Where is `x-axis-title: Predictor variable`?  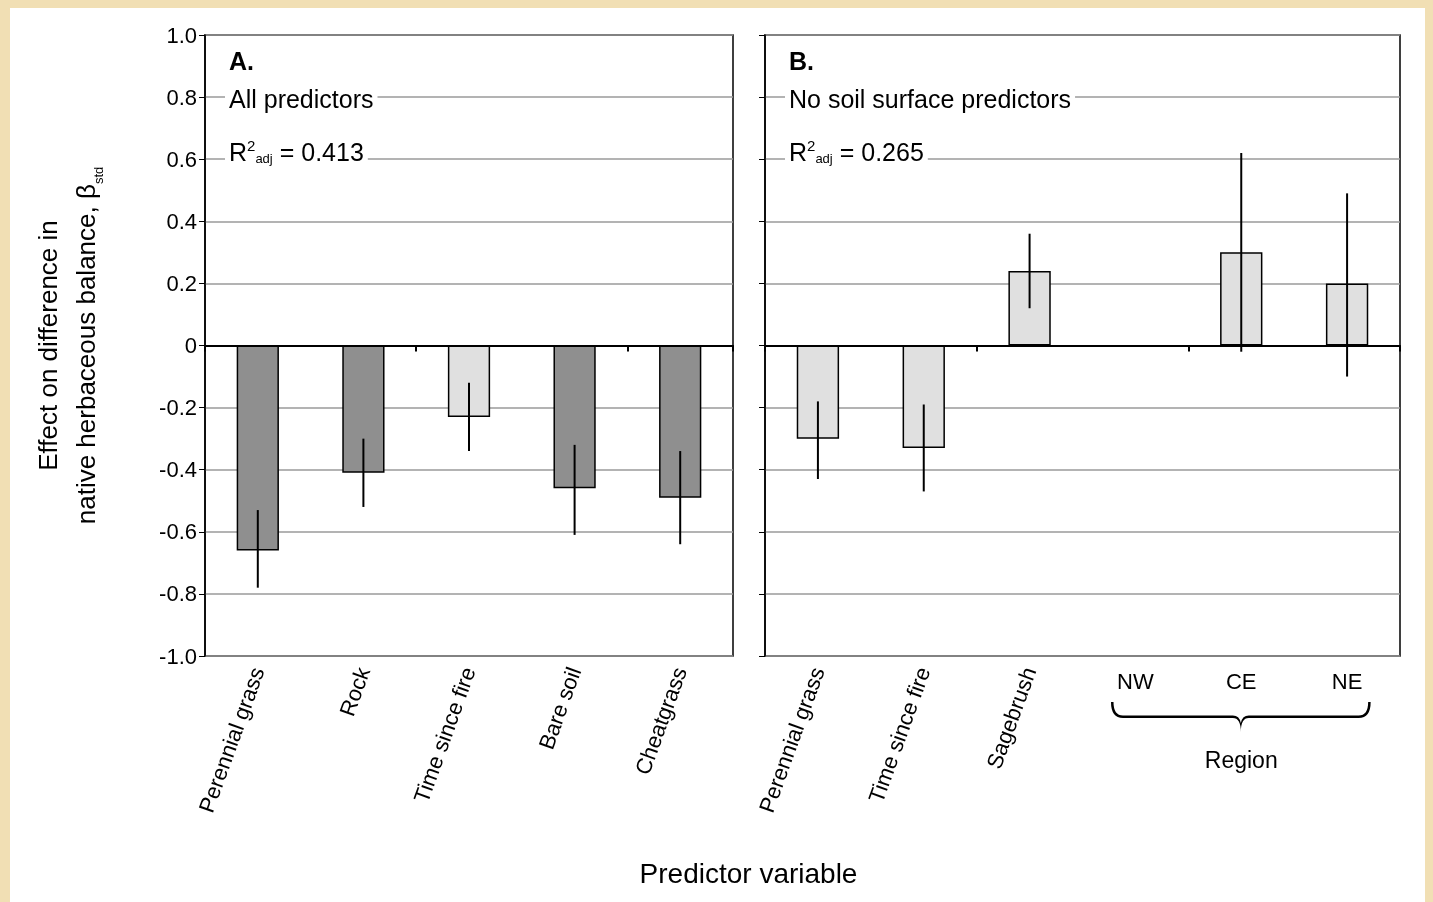
x-axis-title: Predictor variable is located at coordinates (748, 874).